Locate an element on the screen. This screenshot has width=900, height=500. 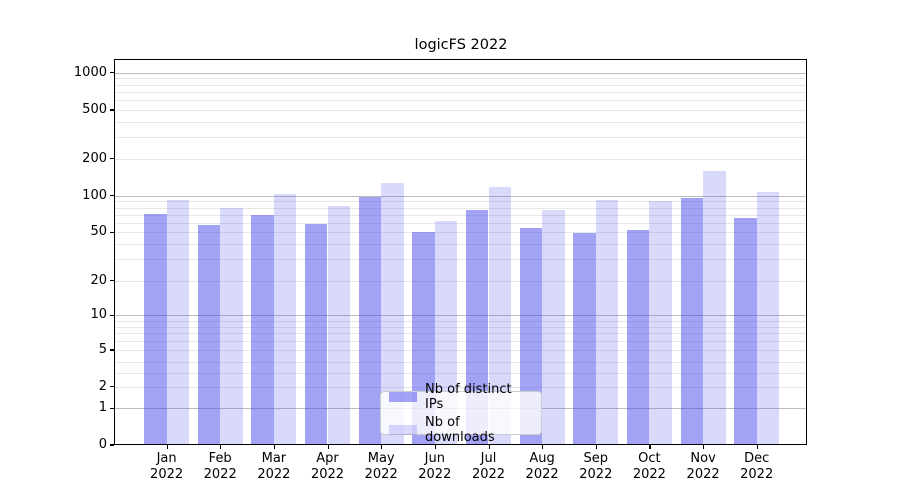
bar-sep-downloads is located at coordinates (607, 322).